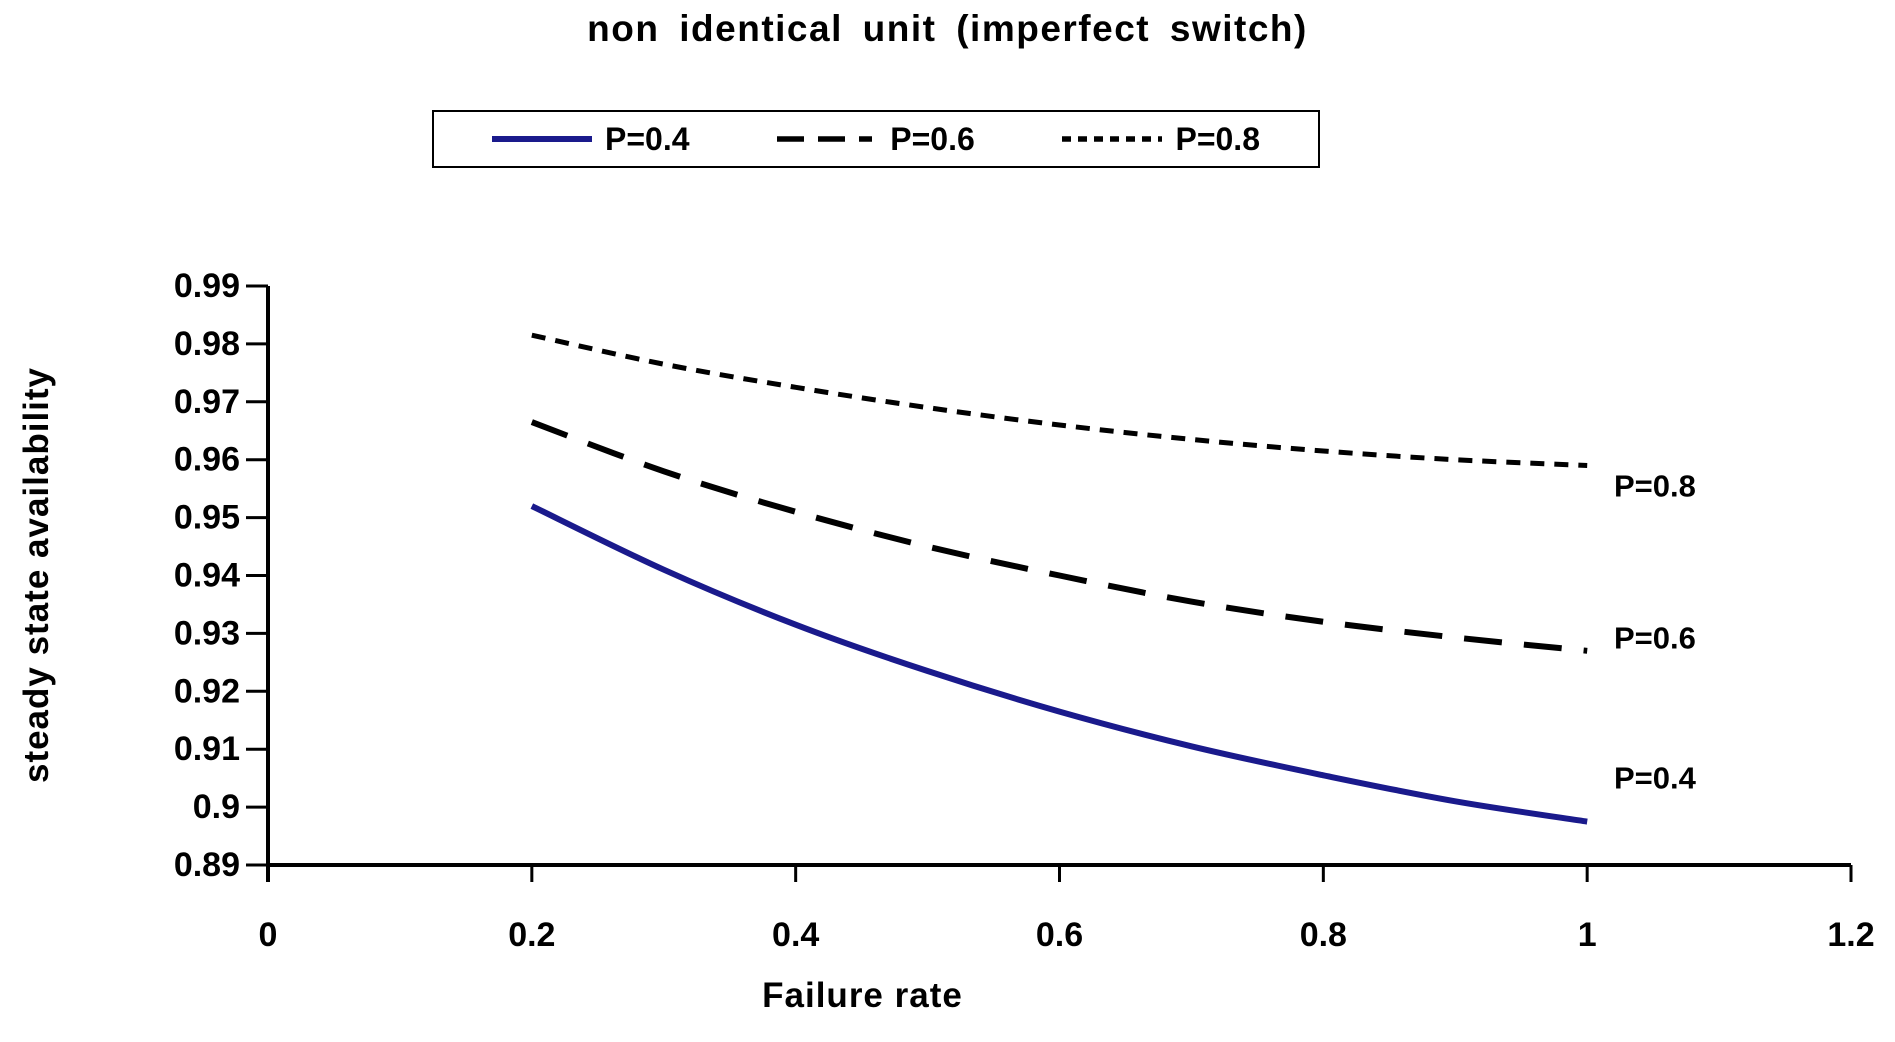  I want to click on legend-entry-p08: P=0.8, so click(1161, 139).